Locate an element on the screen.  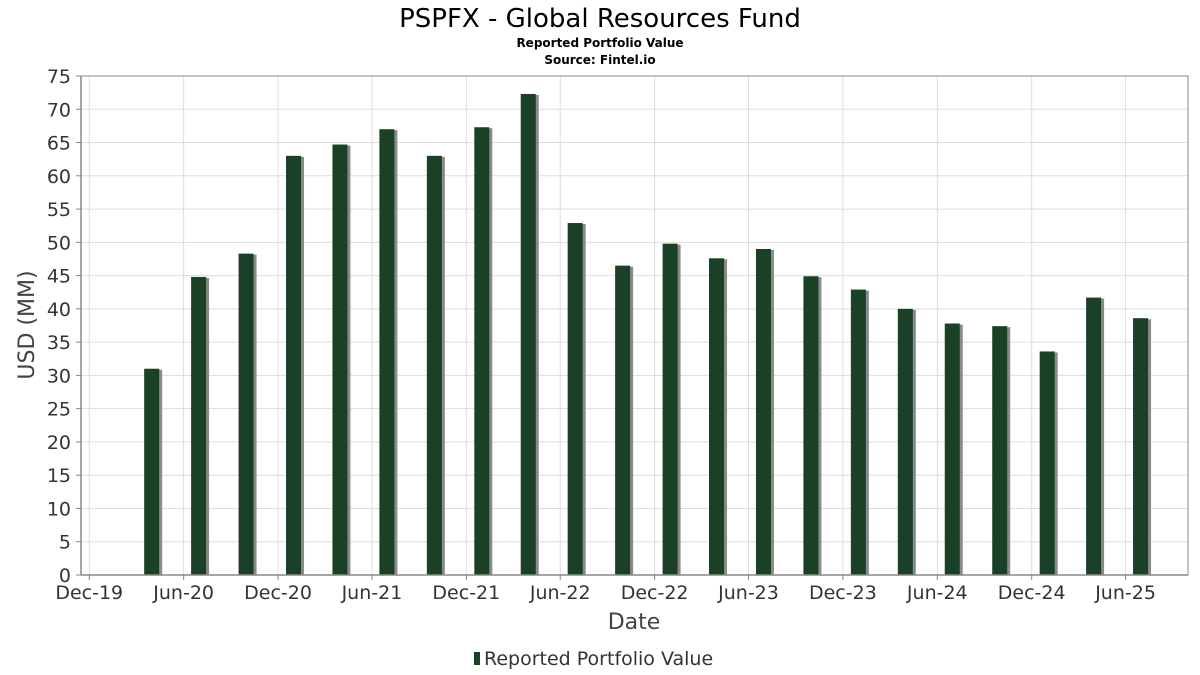
x-tick-label: Dec-22 is located at coordinates (655, 593).